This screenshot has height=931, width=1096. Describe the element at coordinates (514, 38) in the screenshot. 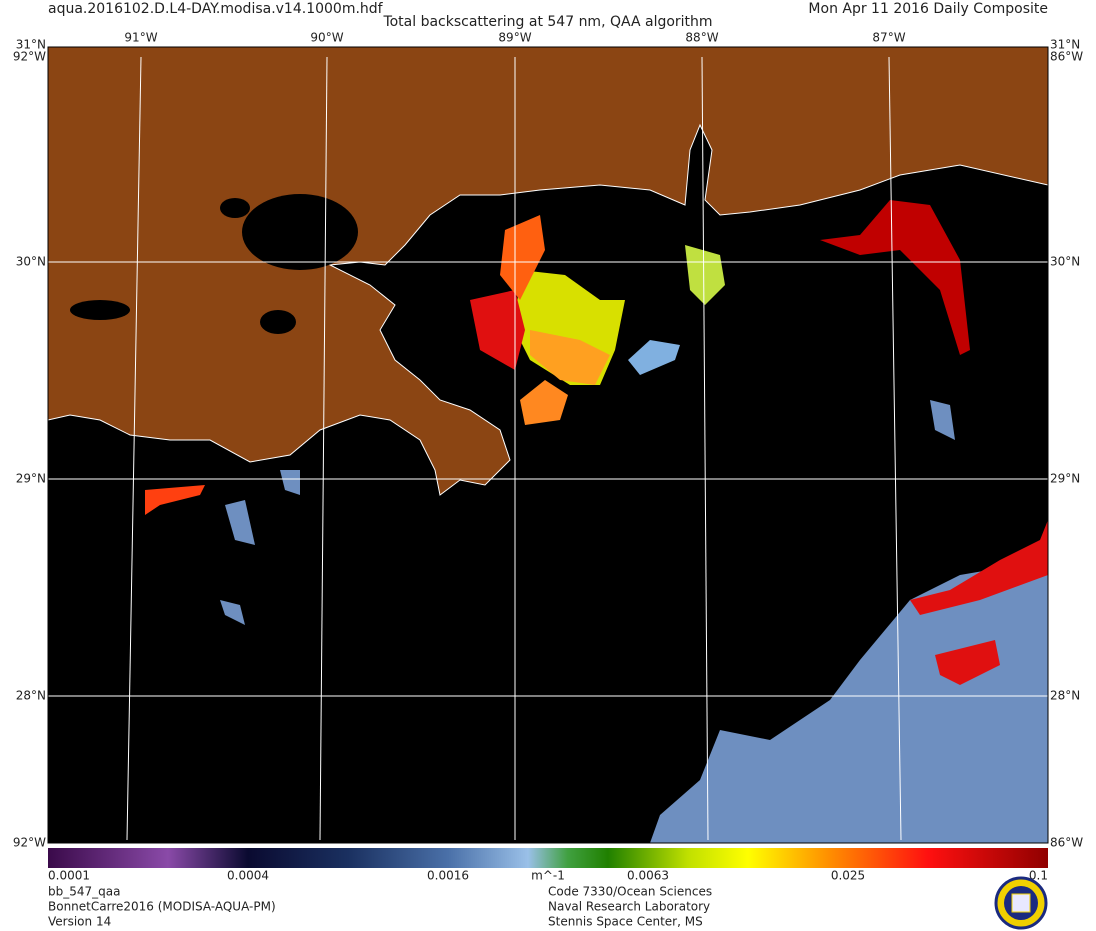

I see `lon-label: 89°W` at that location.